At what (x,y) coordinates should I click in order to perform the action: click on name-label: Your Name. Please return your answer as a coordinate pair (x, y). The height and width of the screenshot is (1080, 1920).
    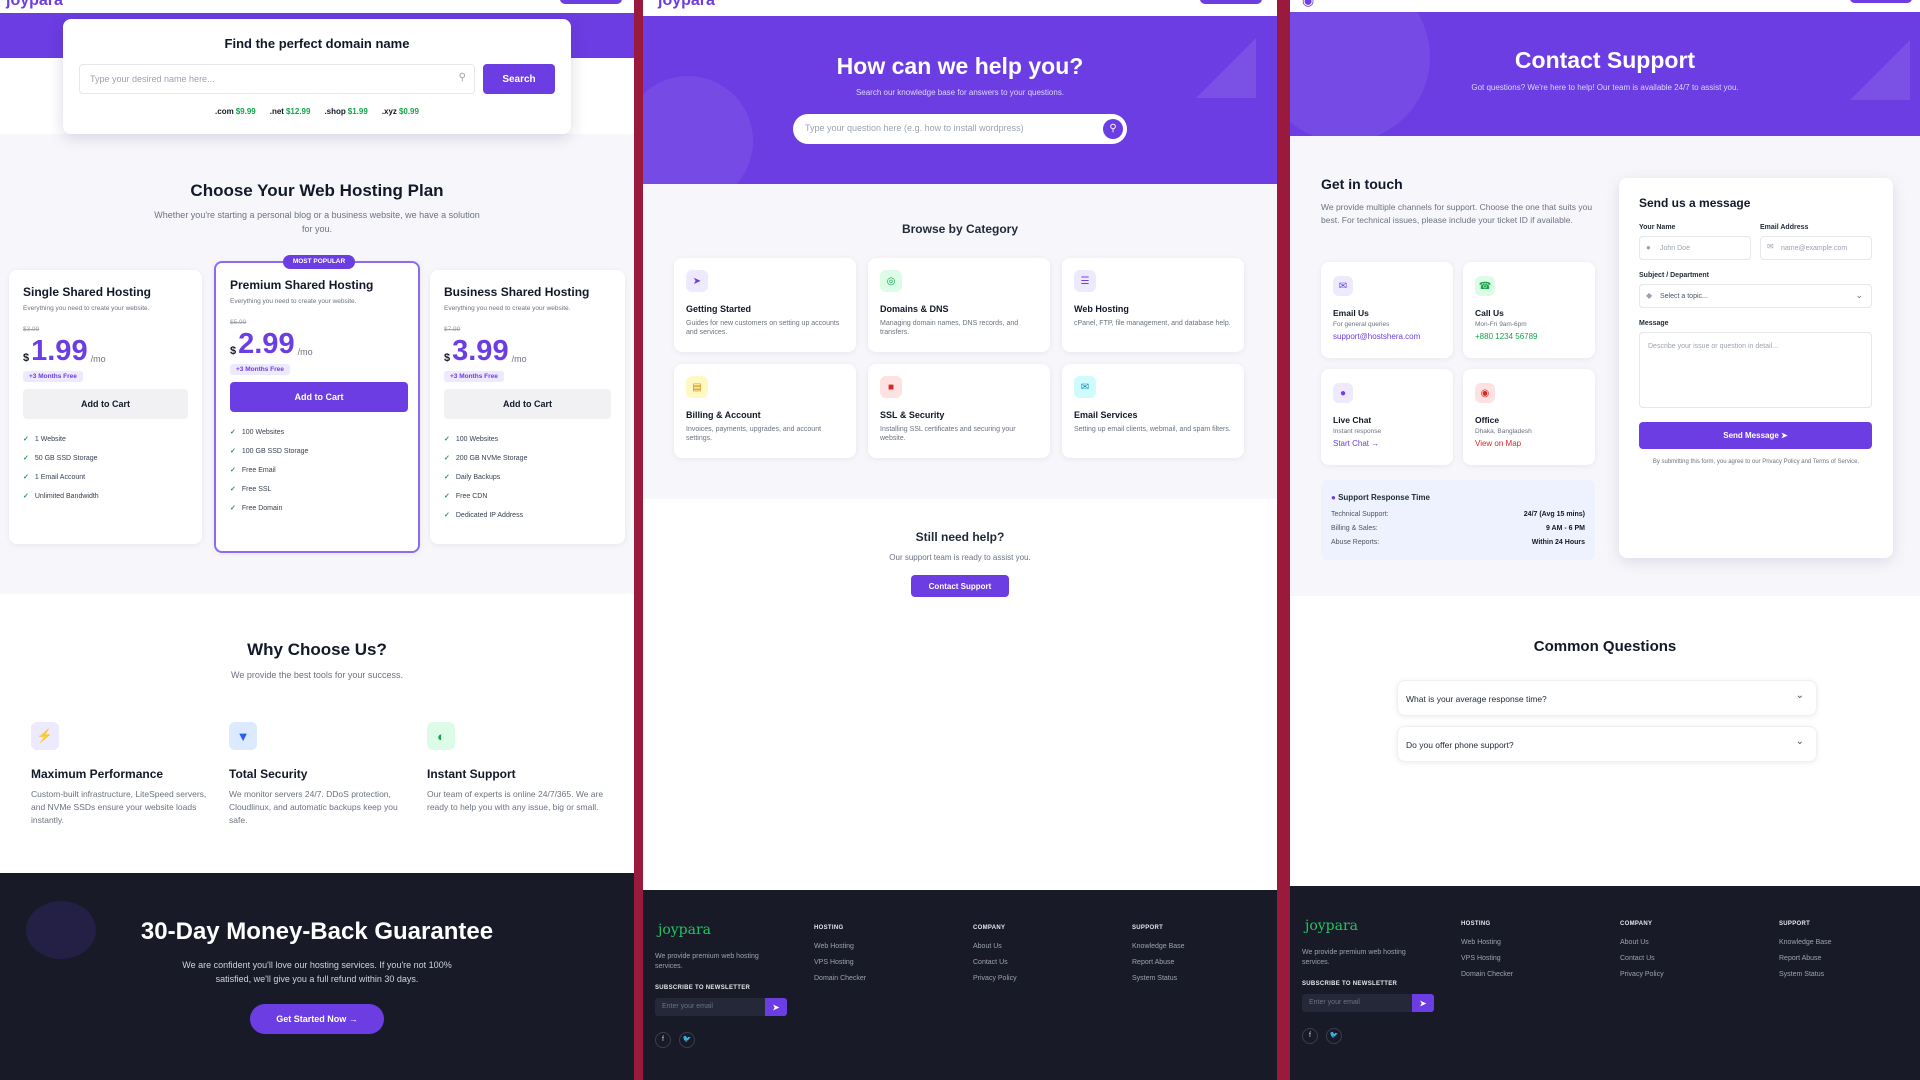
    Looking at the image, I should click on (1657, 227).